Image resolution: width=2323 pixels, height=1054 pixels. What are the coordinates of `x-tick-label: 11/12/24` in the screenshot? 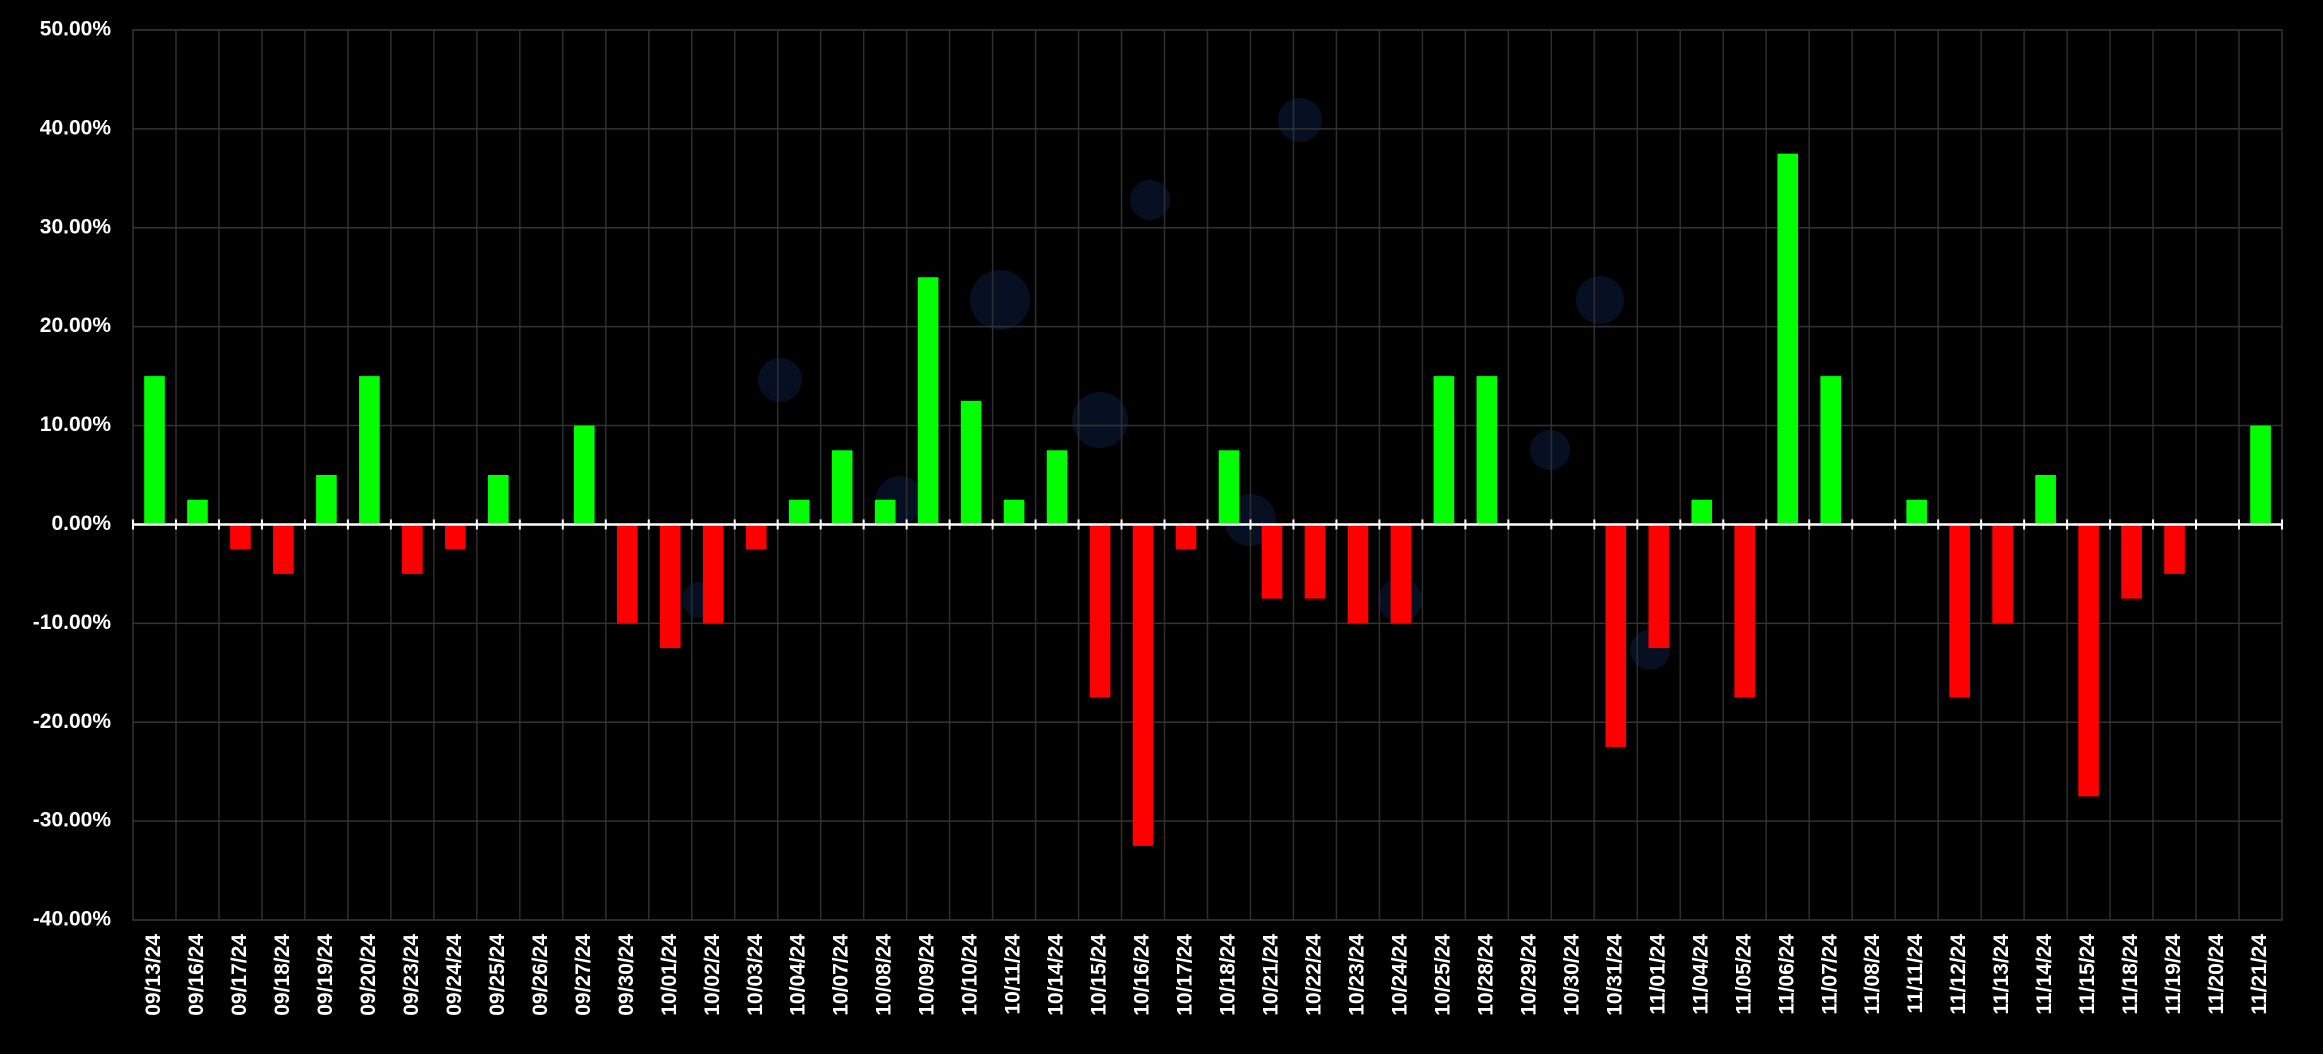 It's located at (1958, 974).